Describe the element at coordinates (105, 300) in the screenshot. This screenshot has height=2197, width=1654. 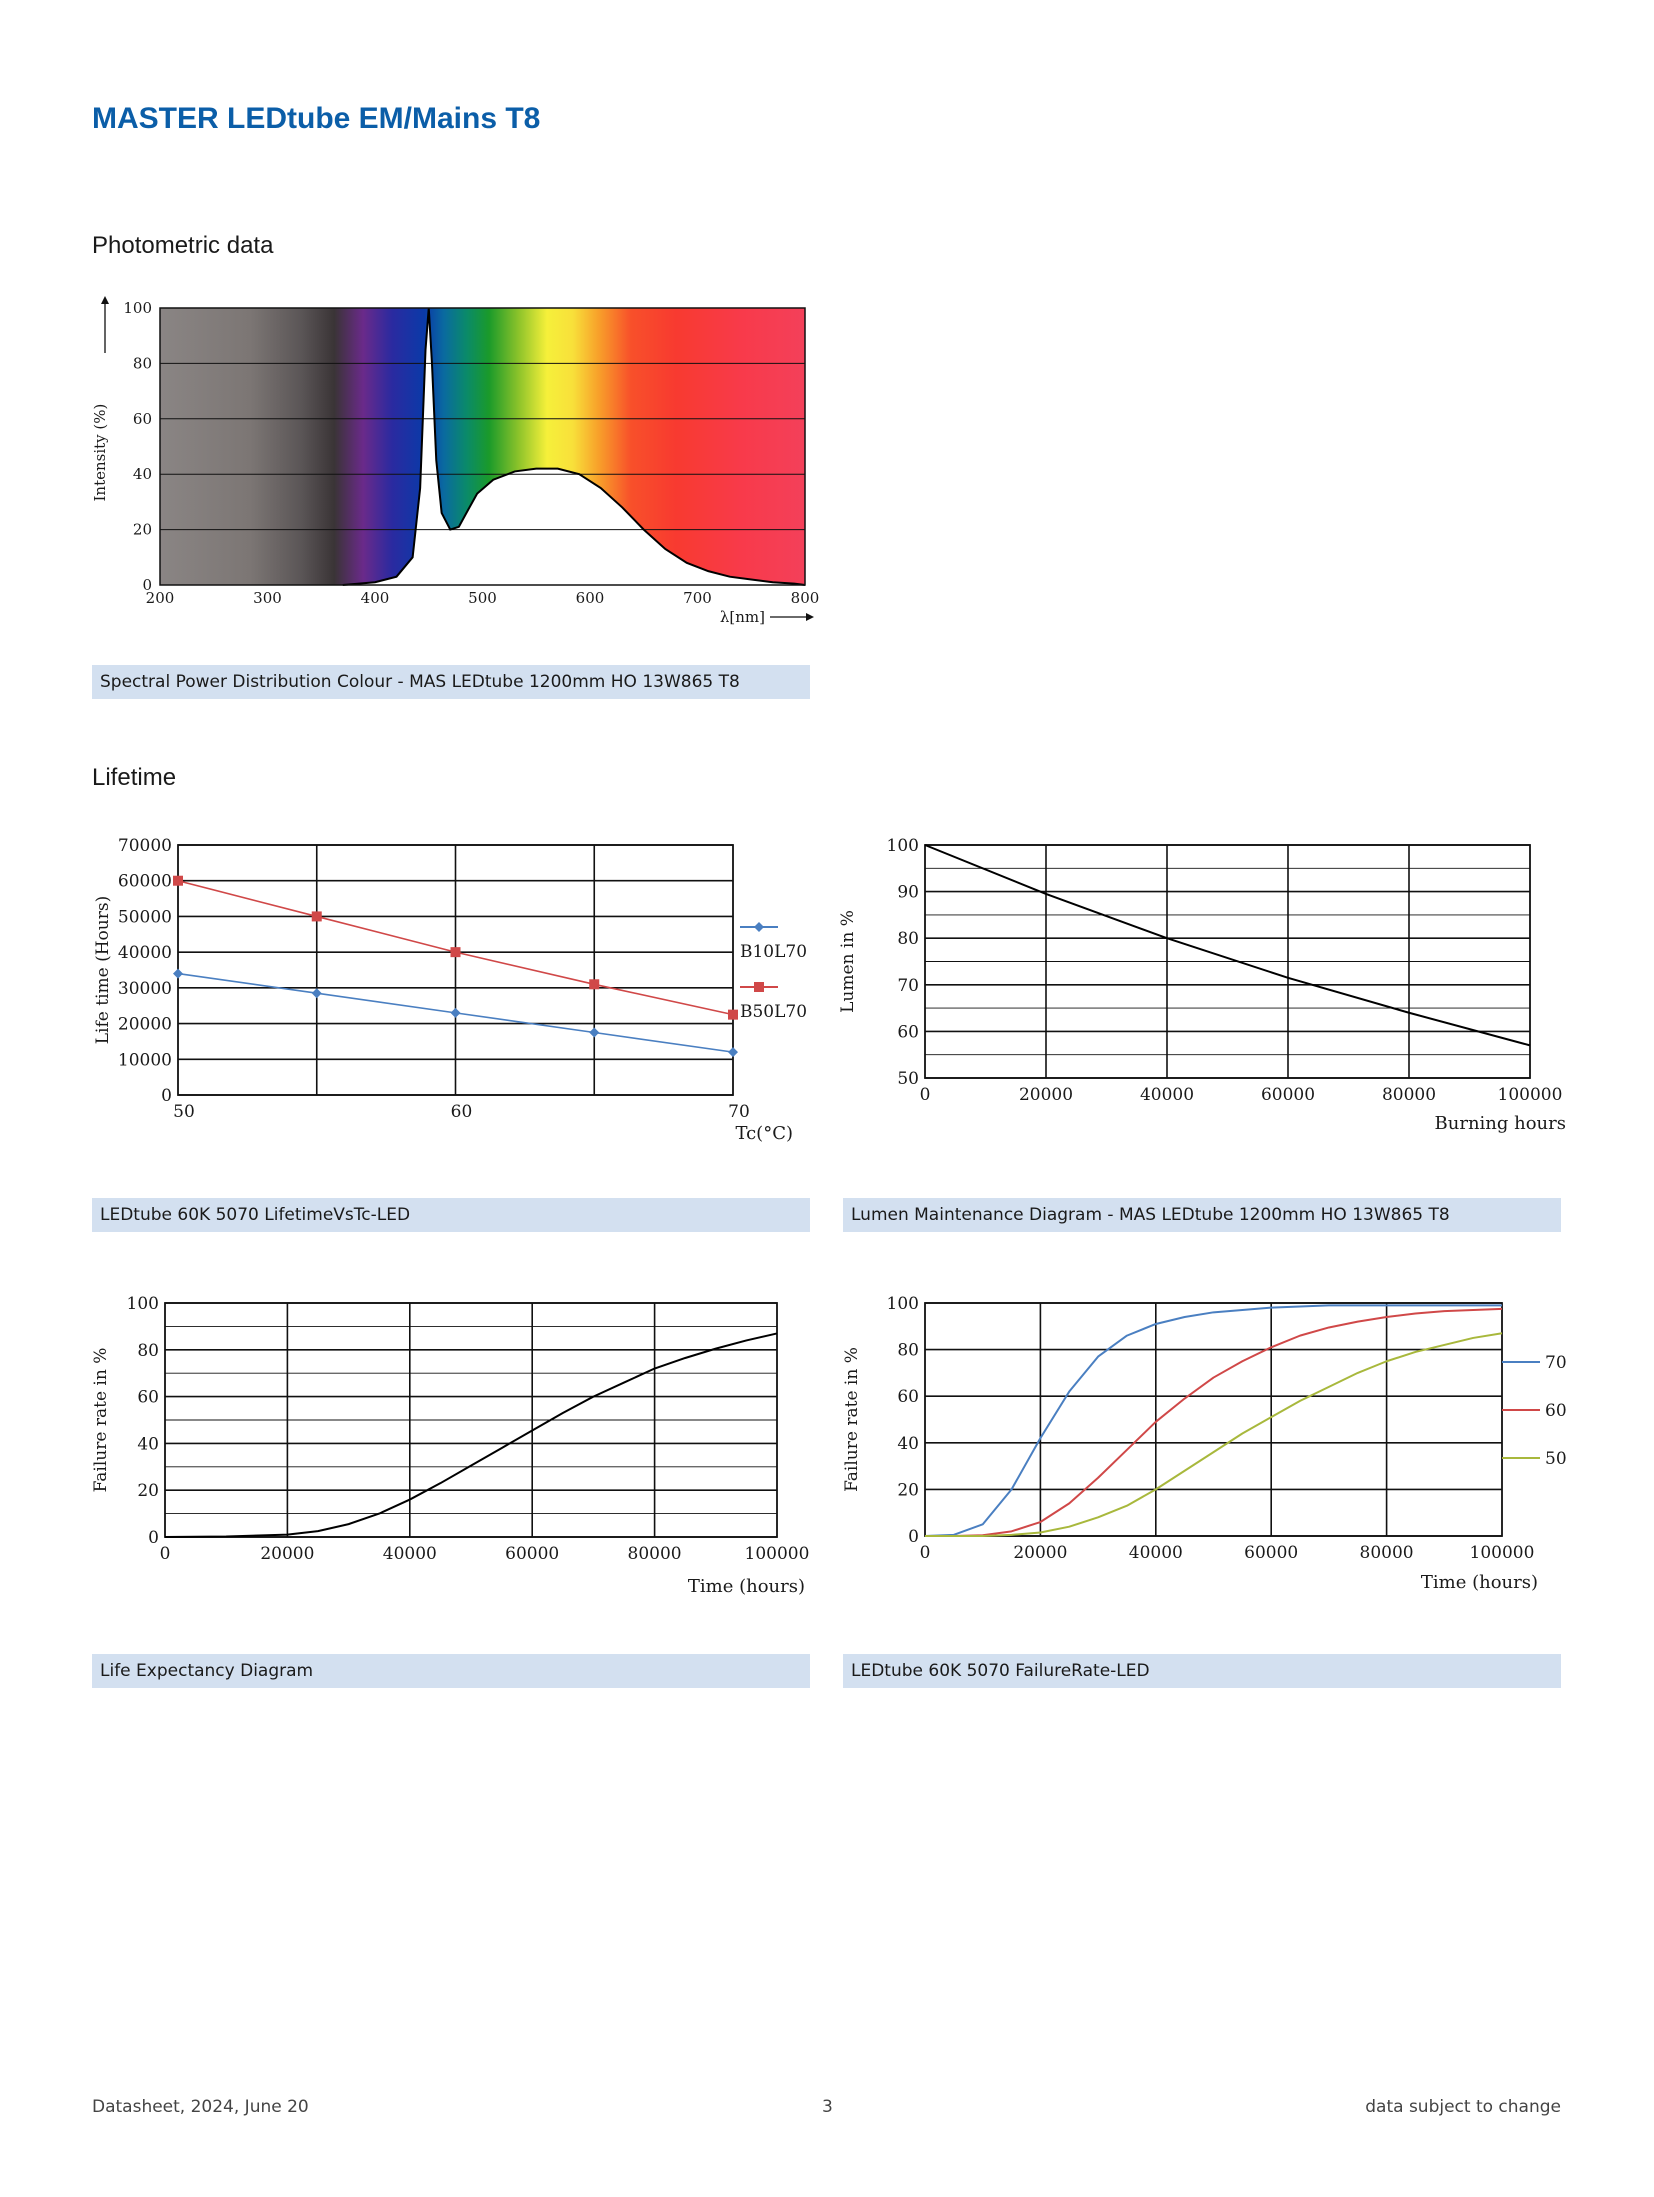
I see `spd-y-axis-arrowhead` at that location.